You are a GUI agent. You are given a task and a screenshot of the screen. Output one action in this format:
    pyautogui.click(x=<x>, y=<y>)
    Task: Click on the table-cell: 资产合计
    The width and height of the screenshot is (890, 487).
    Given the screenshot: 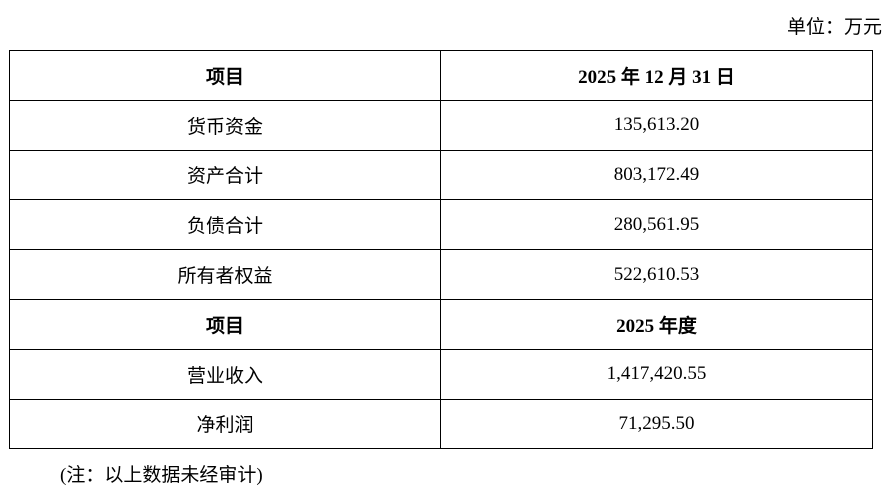 What is the action you would take?
    pyautogui.click(x=225, y=175)
    